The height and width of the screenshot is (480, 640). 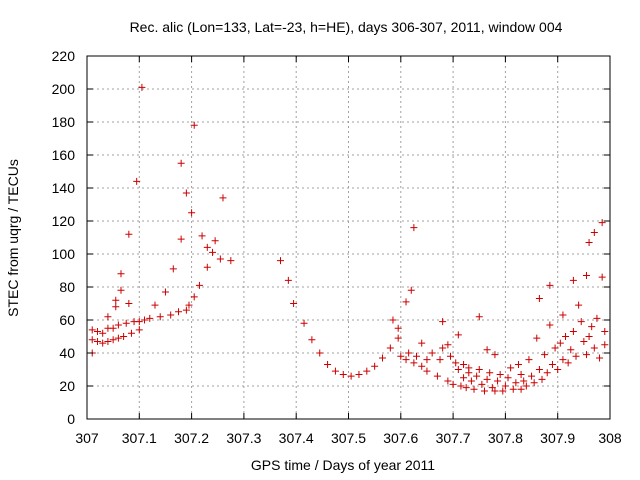 What do you see at coordinates (557, 438) in the screenshot?
I see `x-tick-label: 307.9` at bounding box center [557, 438].